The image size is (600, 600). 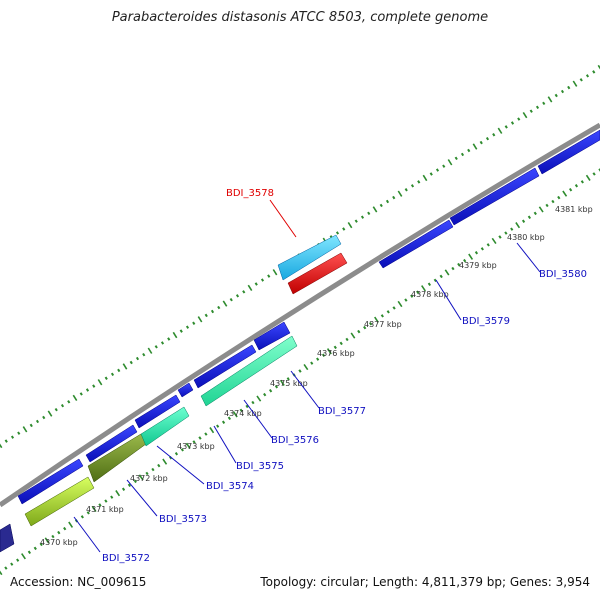 I want to click on kbp-label: 4379 kbp, so click(x=478, y=265).